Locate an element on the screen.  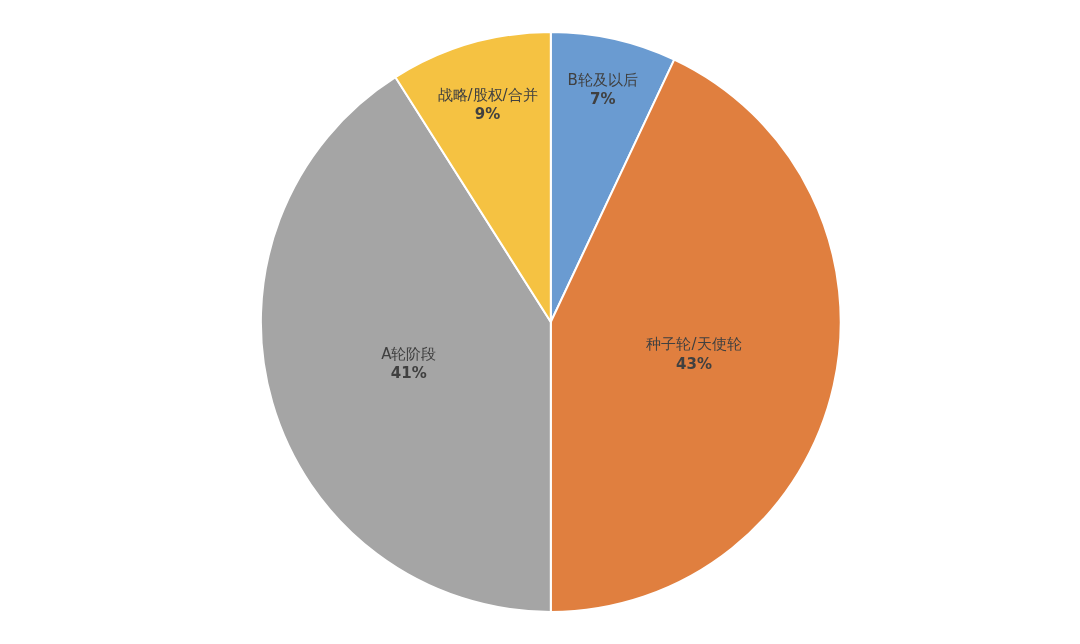
data-label: 9% is located at coordinates (487, 114).